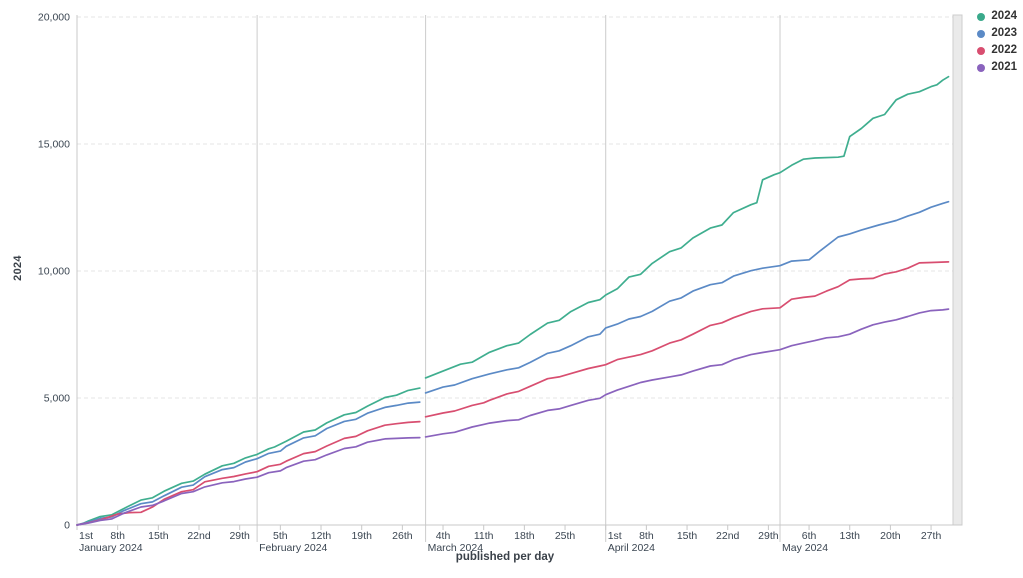 The height and width of the screenshot is (578, 1023). I want to click on legend-label: 2021, so click(1004, 67).